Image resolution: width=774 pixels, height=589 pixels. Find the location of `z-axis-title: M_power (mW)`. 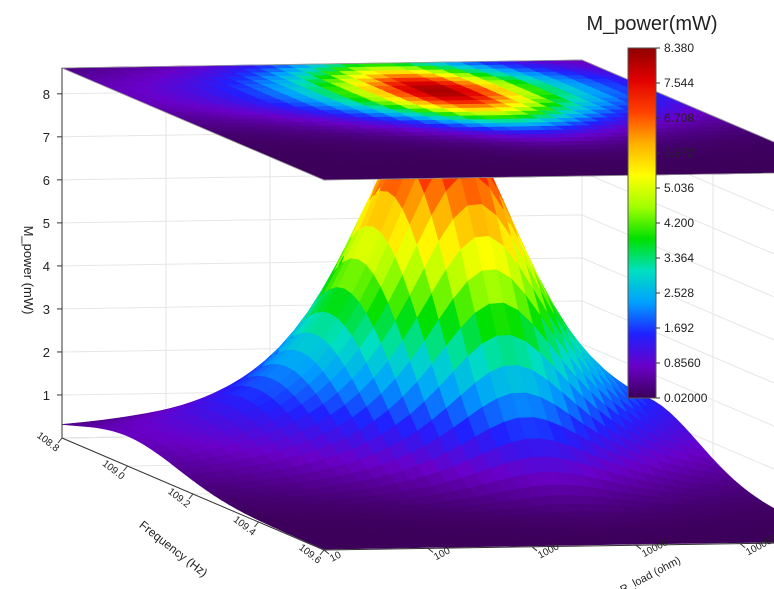

z-axis-title: M_power (mW) is located at coordinates (28, 270).